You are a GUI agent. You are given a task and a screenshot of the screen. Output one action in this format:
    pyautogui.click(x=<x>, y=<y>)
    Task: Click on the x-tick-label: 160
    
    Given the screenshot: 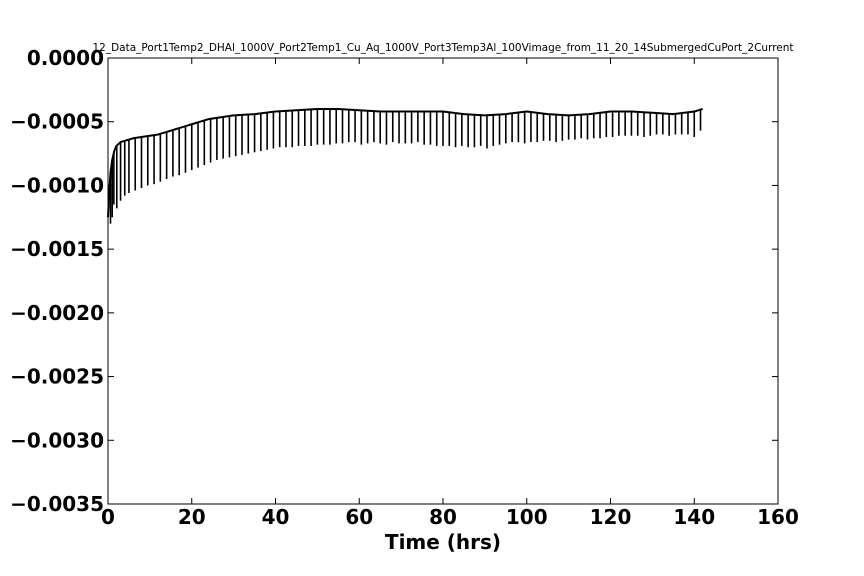 What is the action you would take?
    pyautogui.click(x=778, y=517)
    